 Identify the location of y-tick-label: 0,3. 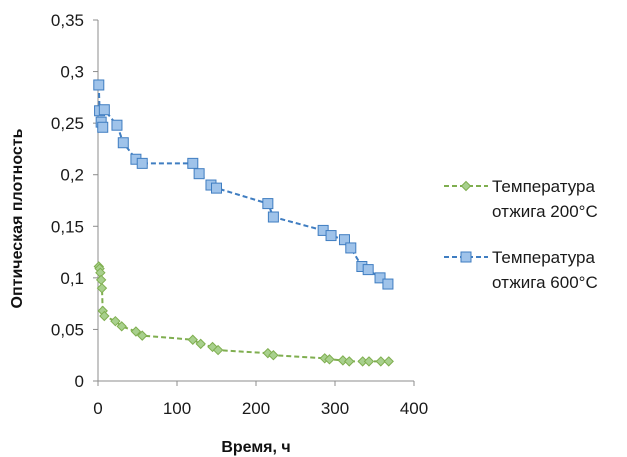
(72, 72).